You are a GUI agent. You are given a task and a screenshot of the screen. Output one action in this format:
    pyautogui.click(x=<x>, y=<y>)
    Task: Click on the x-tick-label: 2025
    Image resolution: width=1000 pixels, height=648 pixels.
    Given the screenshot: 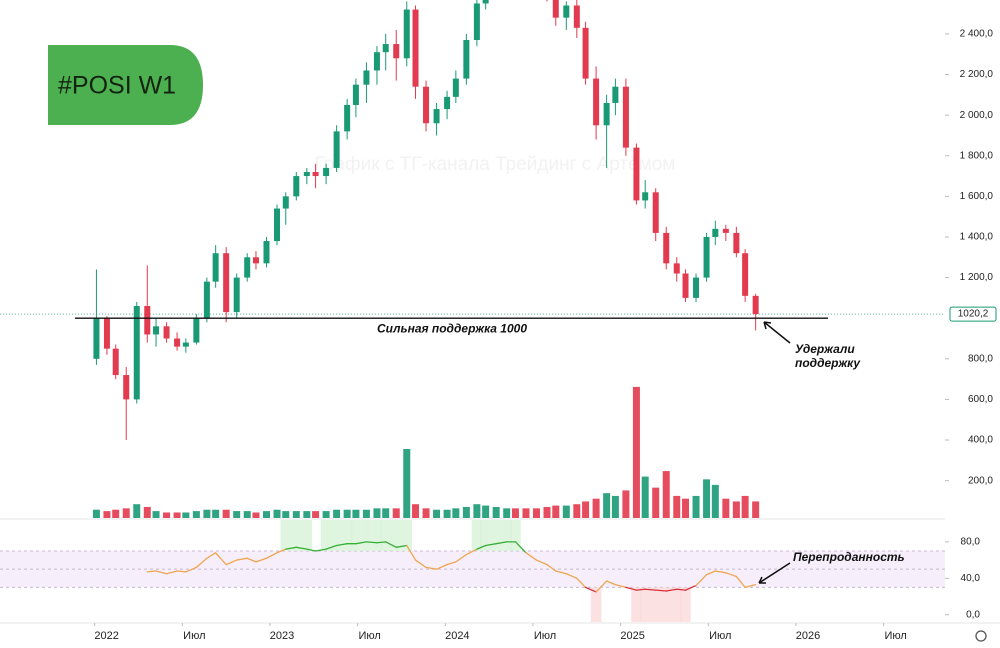 What is the action you would take?
    pyautogui.click(x=632, y=636)
    